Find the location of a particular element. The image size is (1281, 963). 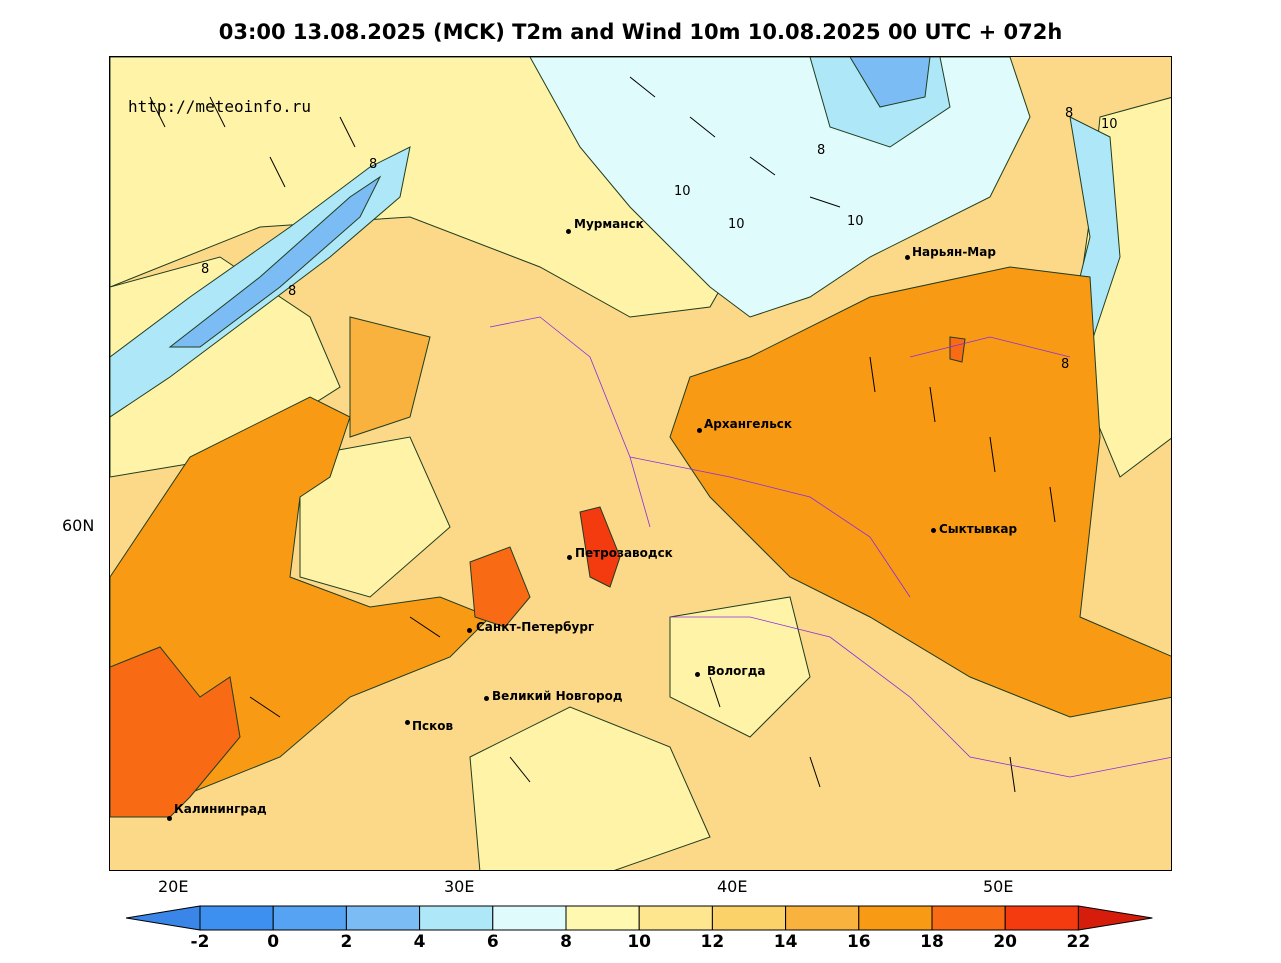

lat-label-60n: 60N is located at coordinates (78, 525).